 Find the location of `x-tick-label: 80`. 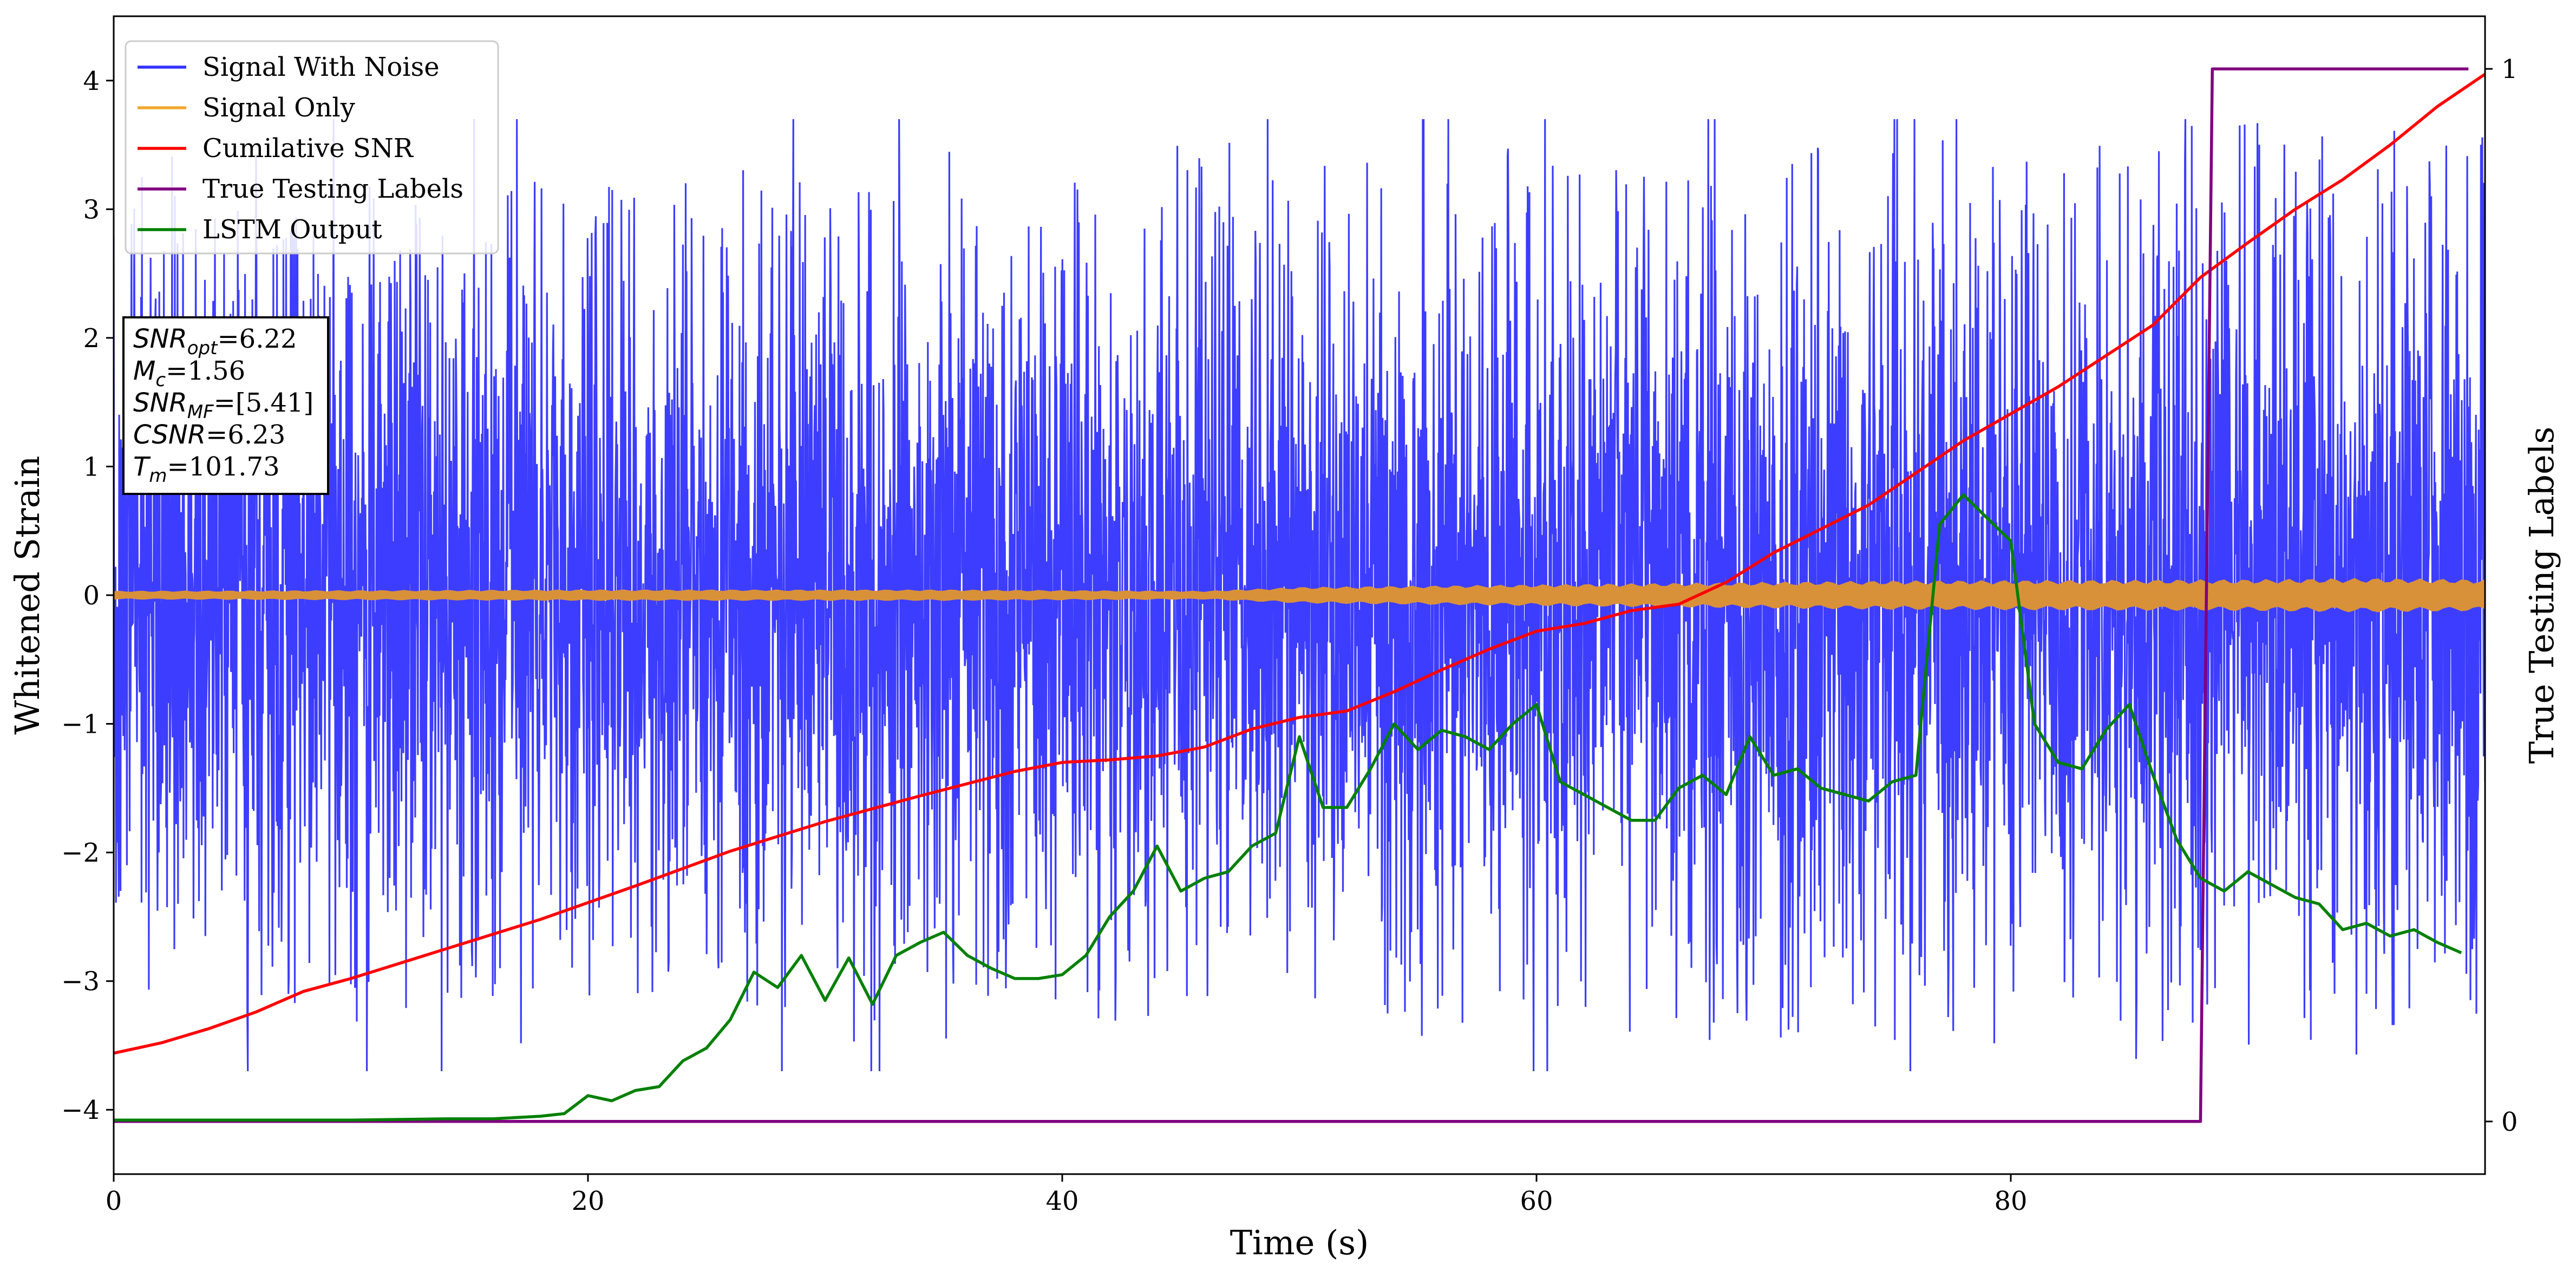

x-tick-label: 80 is located at coordinates (2010, 1201).